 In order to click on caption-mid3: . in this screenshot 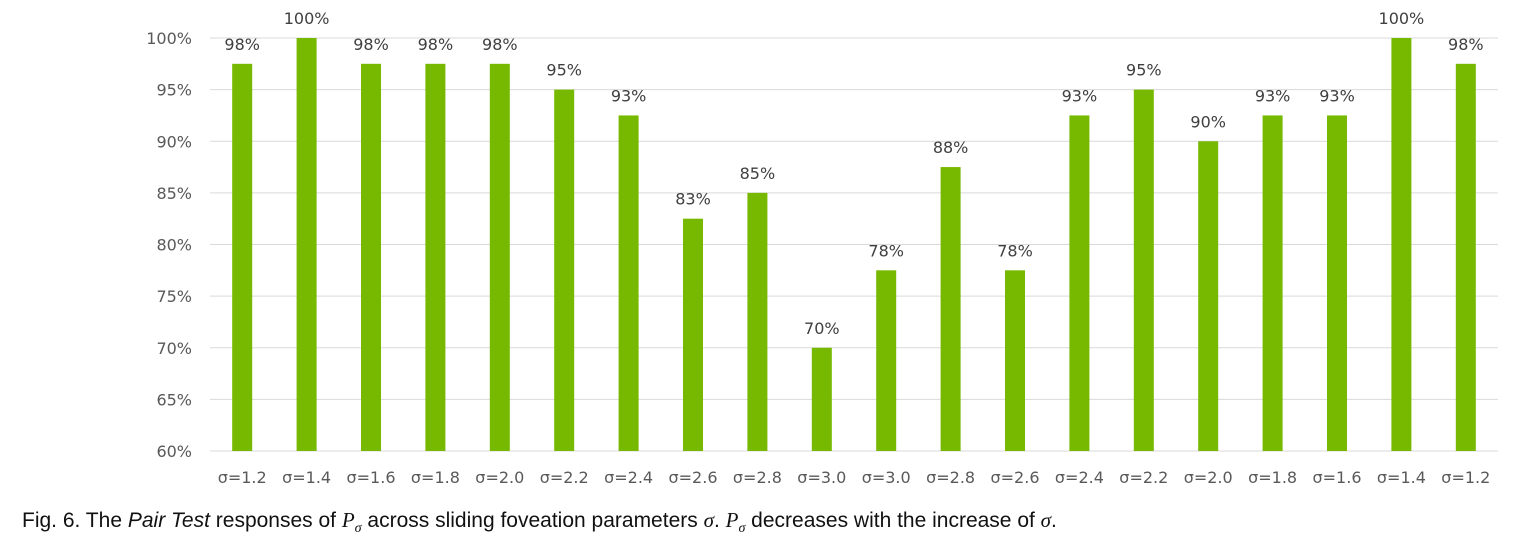, I will do `click(719, 520)`.